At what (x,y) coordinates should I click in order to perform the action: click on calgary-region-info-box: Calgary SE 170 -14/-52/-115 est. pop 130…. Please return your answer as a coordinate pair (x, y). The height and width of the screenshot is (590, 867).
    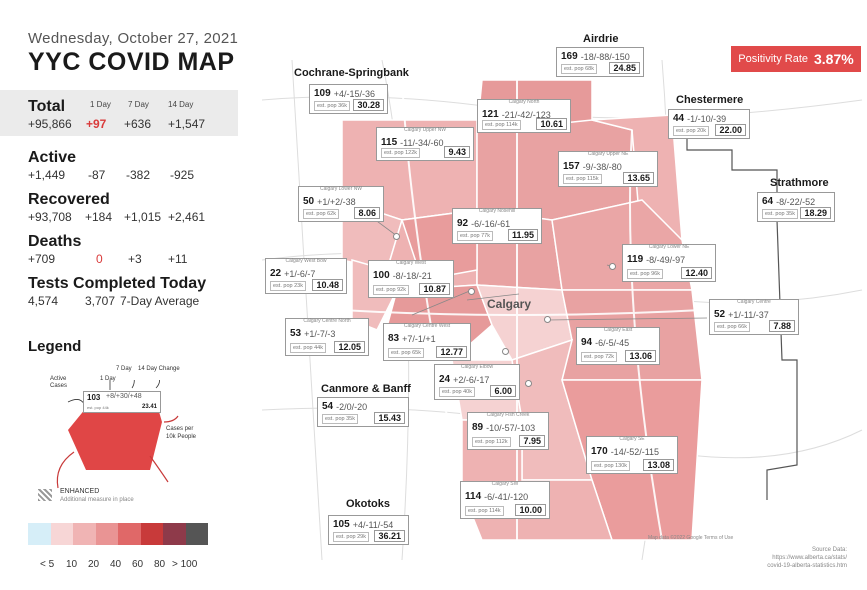
    Looking at the image, I should click on (632, 455).